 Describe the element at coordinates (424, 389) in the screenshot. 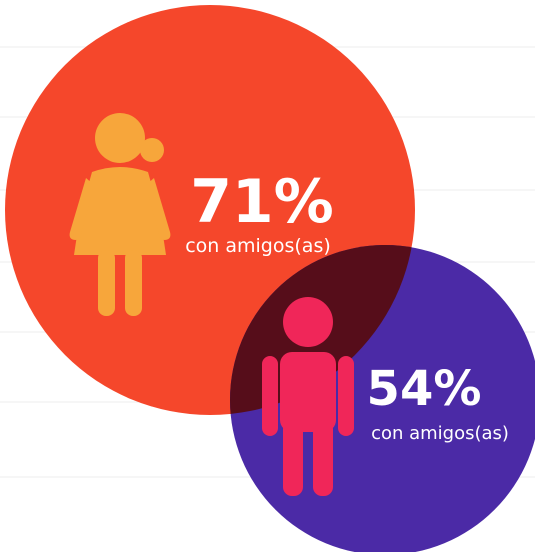

I see `boys-percent: 54%` at that location.